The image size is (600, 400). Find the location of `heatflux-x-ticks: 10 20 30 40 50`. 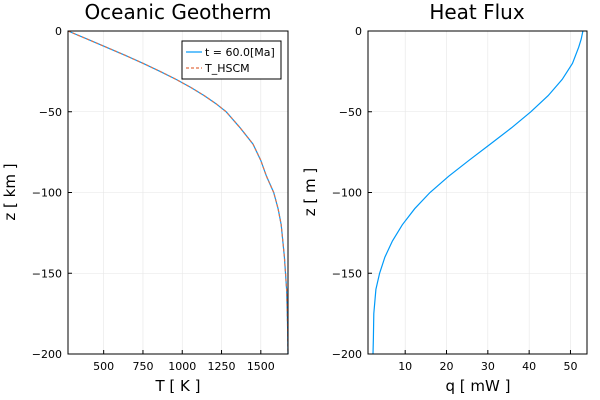

heatflux-x-ticks: 10 20 30 40 50 is located at coordinates (487, 361).